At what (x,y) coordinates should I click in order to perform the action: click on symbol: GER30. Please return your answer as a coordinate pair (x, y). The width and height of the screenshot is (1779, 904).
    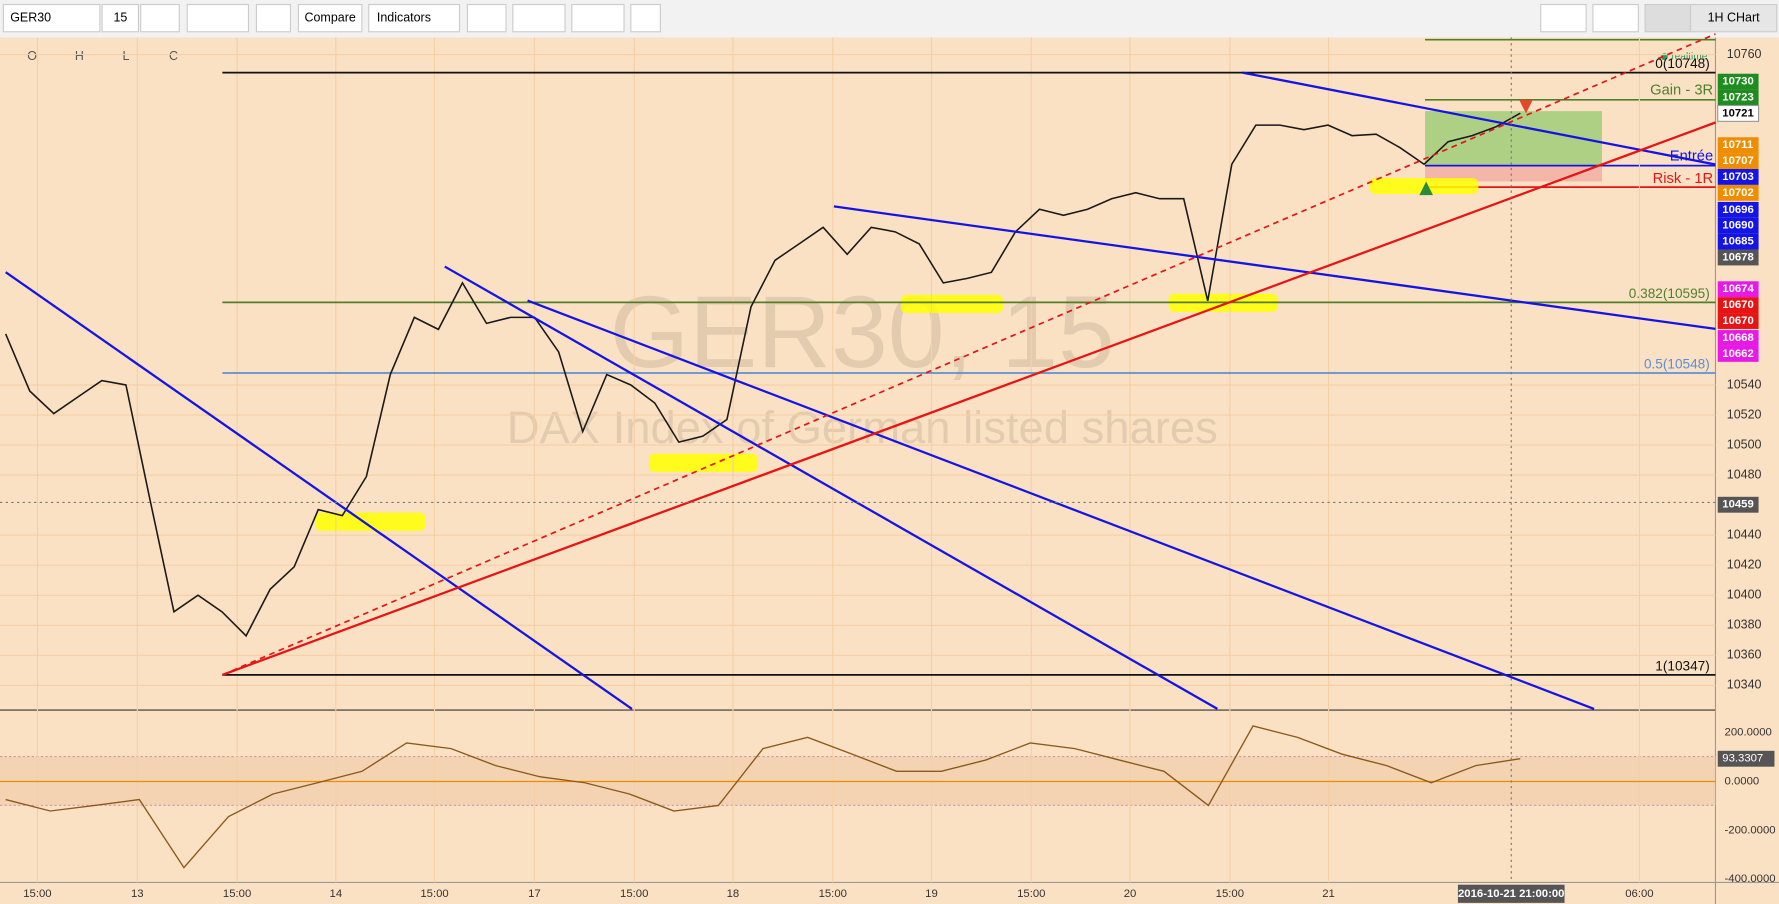
    Looking at the image, I should click on (30, 17).